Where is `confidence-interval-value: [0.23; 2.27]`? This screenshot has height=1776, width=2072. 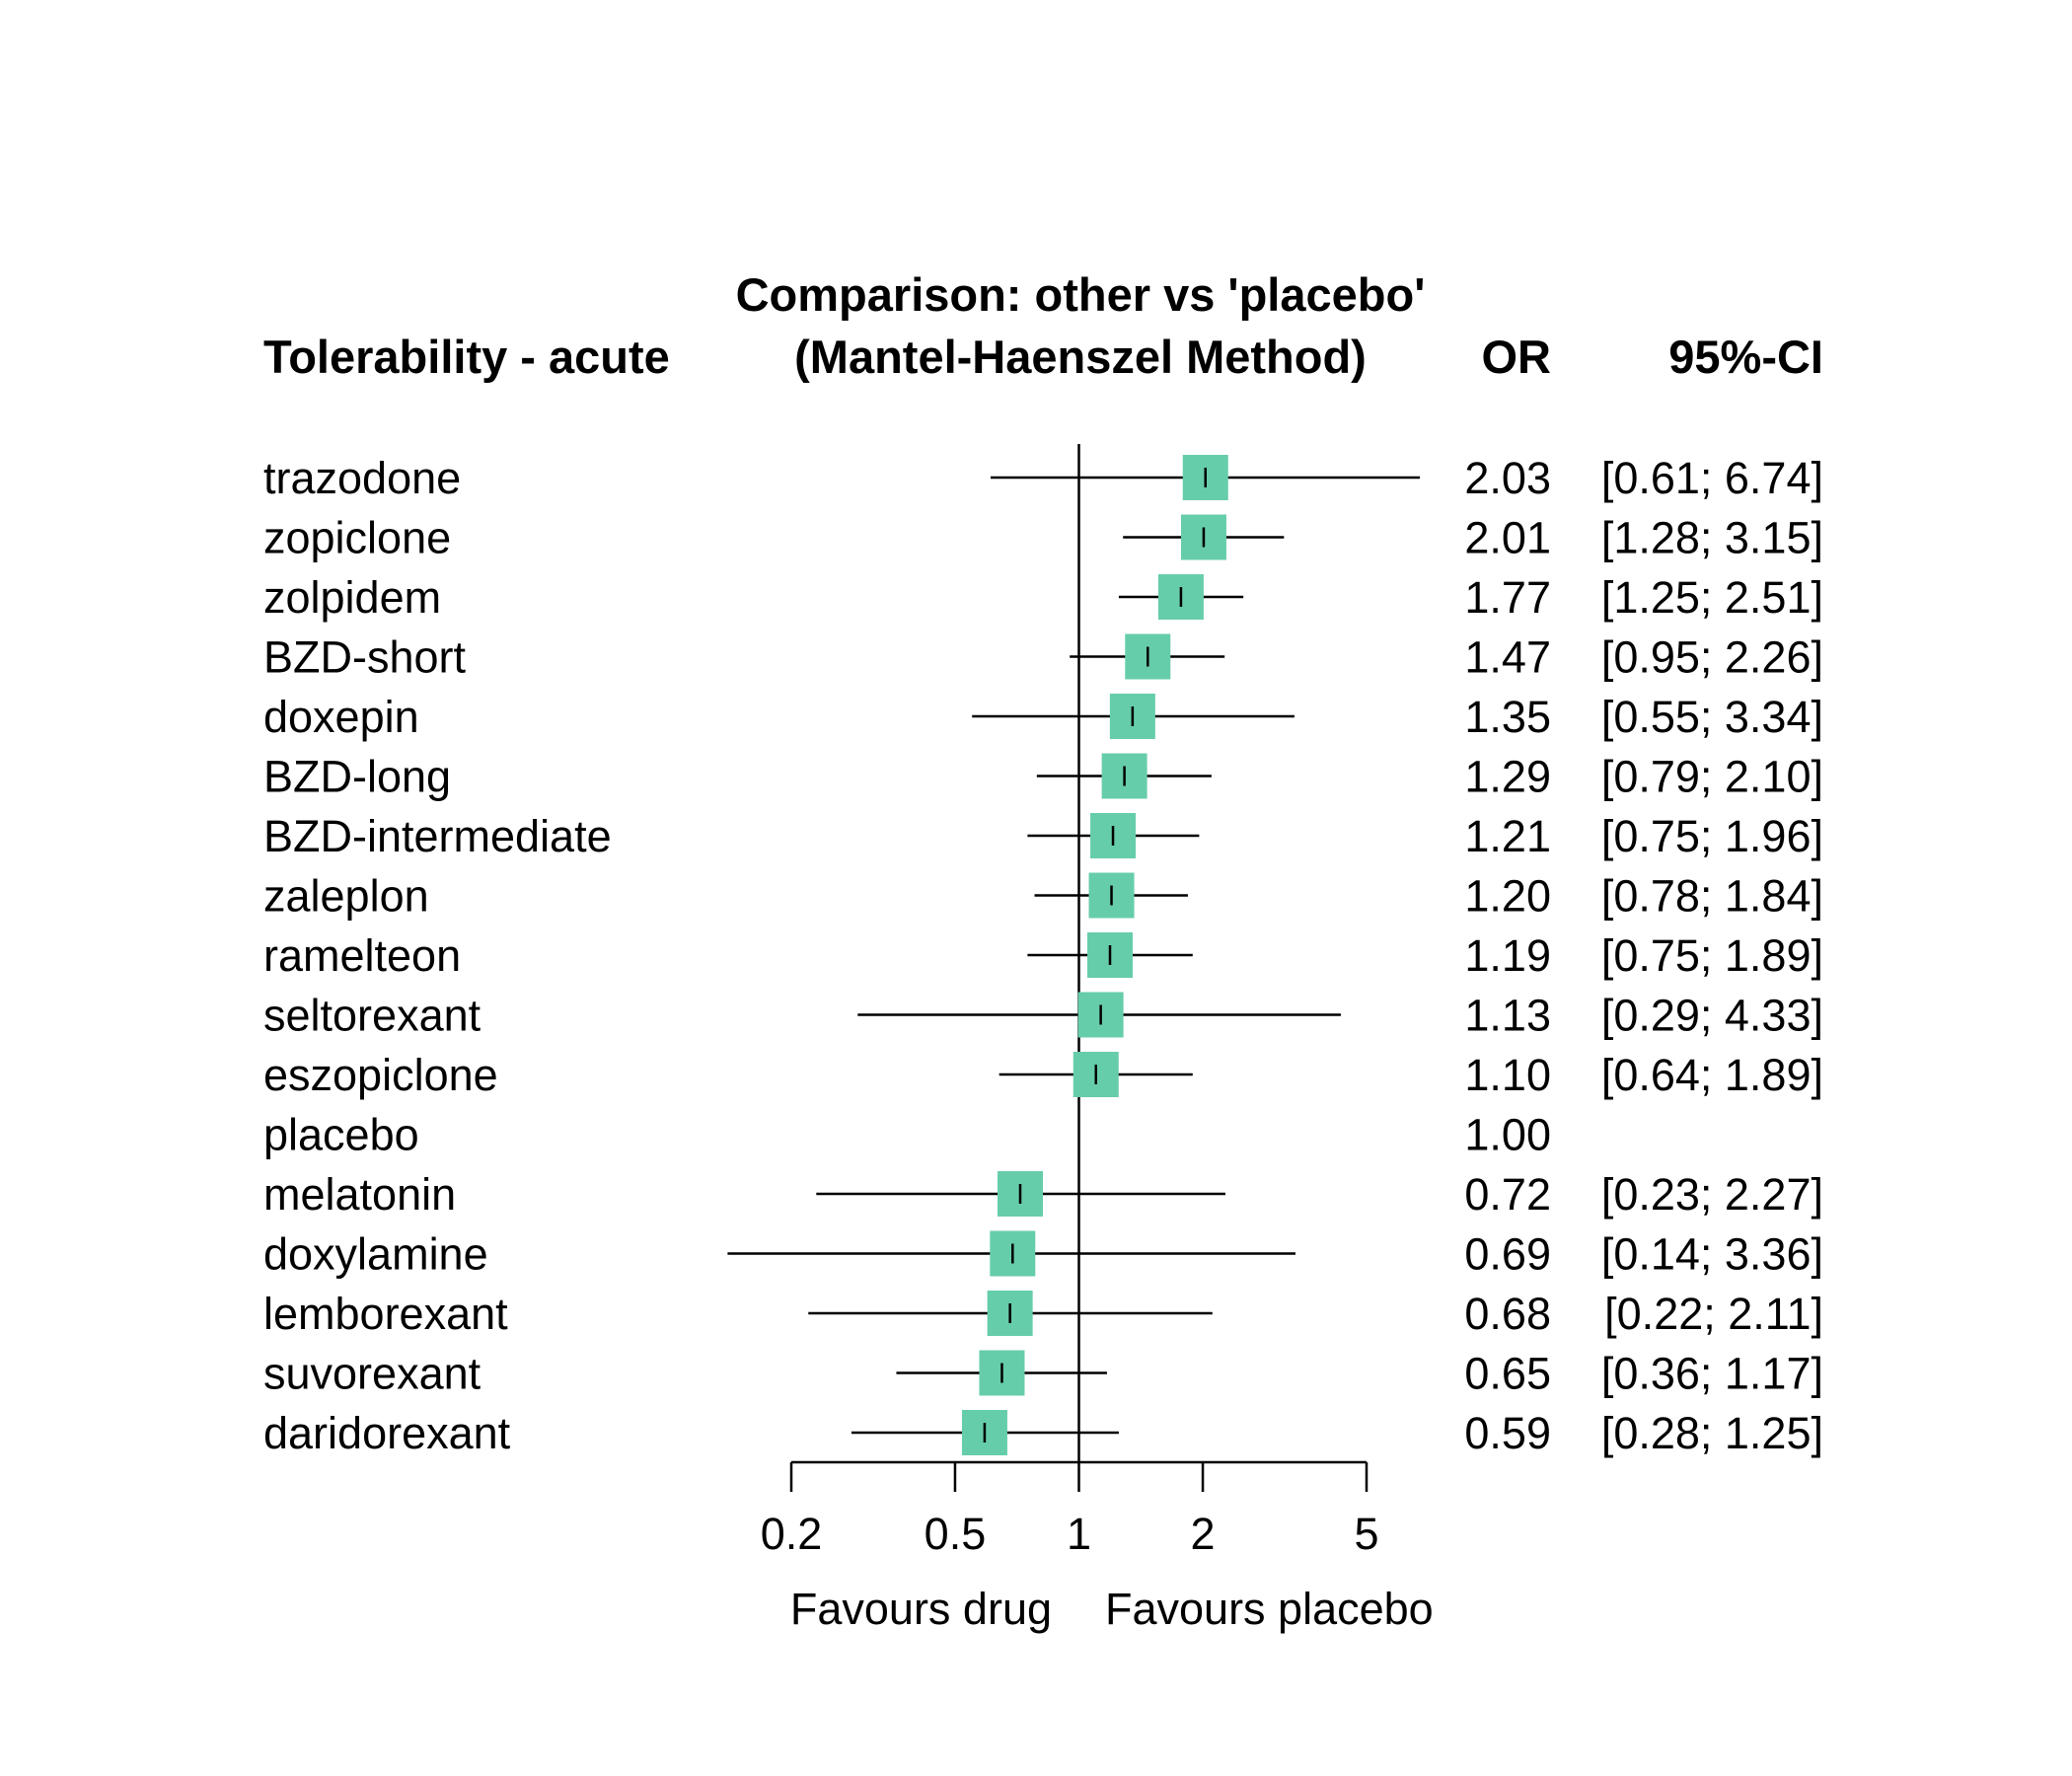
confidence-interval-value: [0.23; 2.27] is located at coordinates (1712, 1195).